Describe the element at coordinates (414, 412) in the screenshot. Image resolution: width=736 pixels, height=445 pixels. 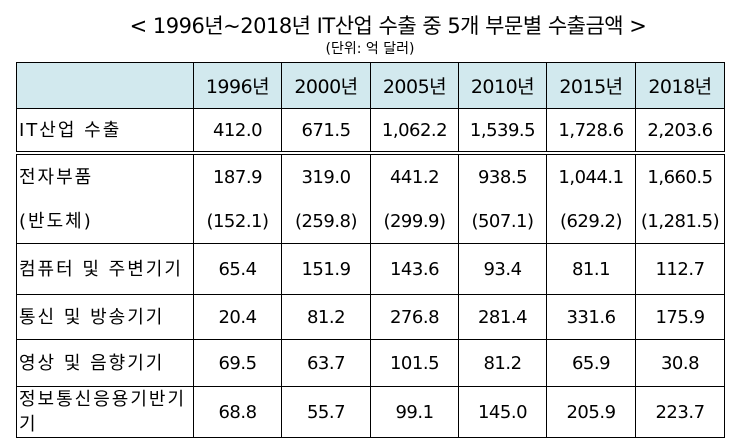
I see `cell: 99.1` at that location.